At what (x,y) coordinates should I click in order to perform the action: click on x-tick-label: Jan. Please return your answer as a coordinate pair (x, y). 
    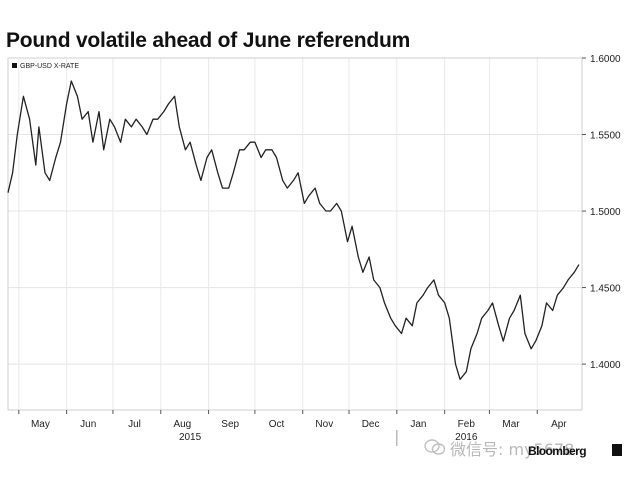
    Looking at the image, I should click on (418, 424).